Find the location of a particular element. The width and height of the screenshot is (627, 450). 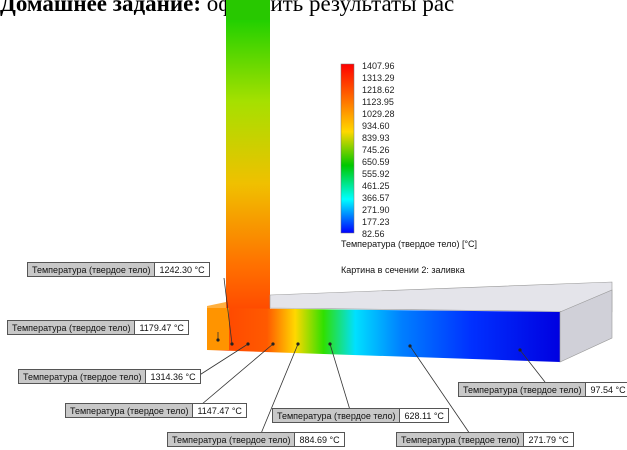

legend-title: Температура (твердое тело) [°C] is located at coordinates (409, 244).